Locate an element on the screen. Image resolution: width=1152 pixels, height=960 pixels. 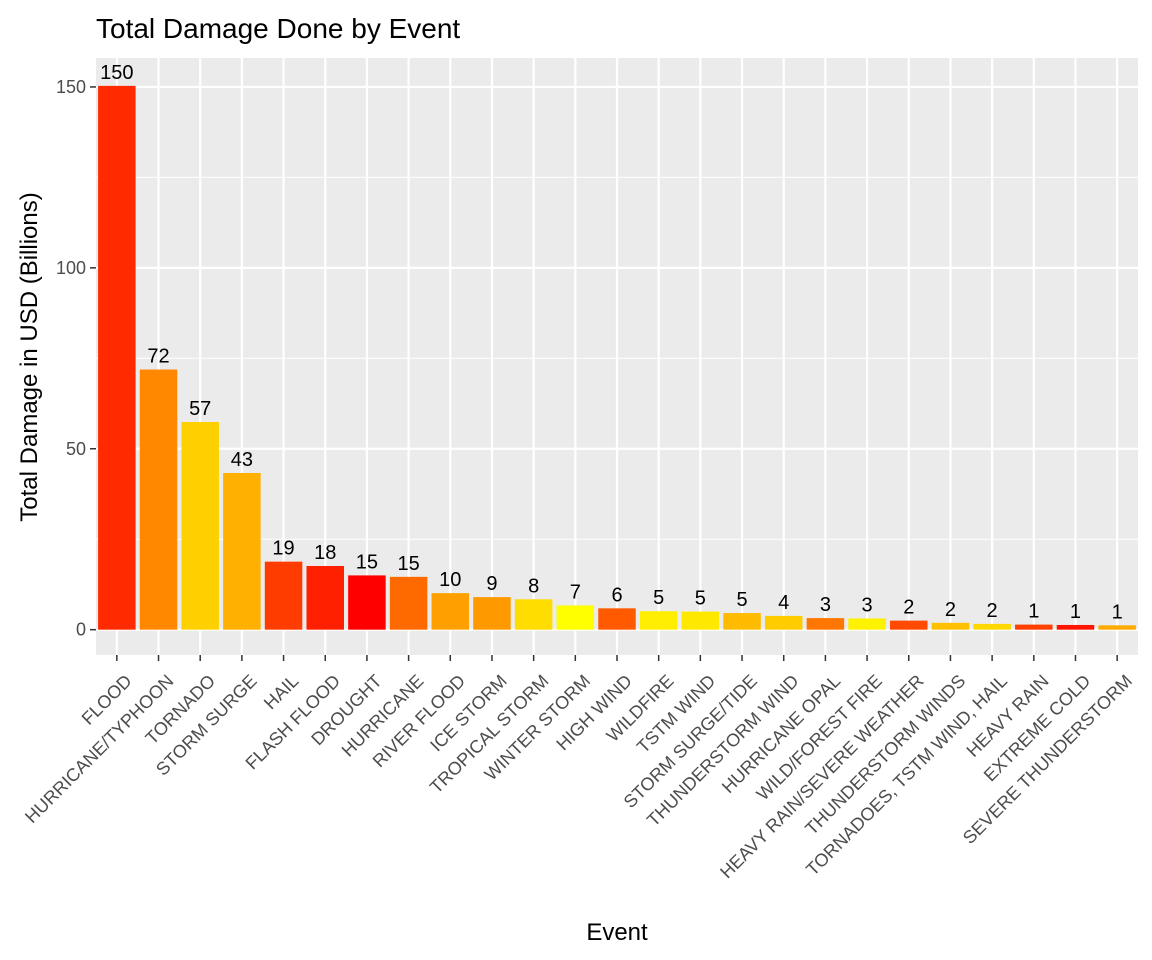
data-label: 19 is located at coordinates (283, 549).